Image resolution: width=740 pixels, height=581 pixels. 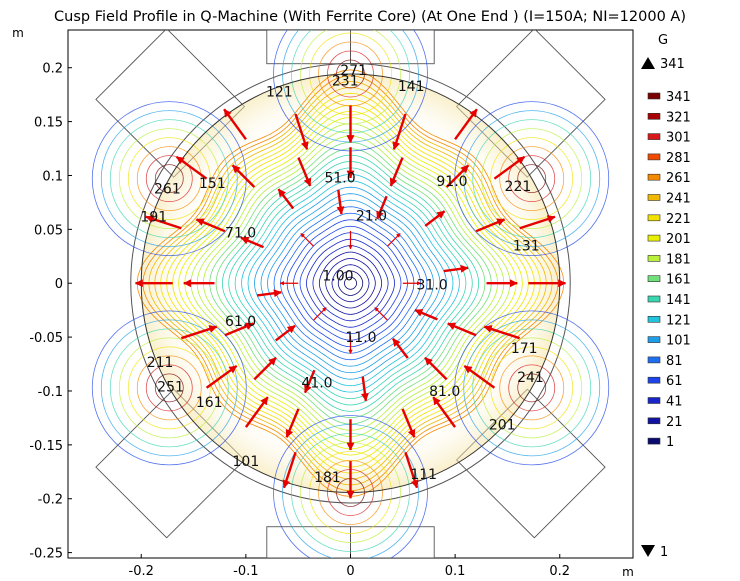 I want to click on contour-label: 201, so click(x=502, y=425).